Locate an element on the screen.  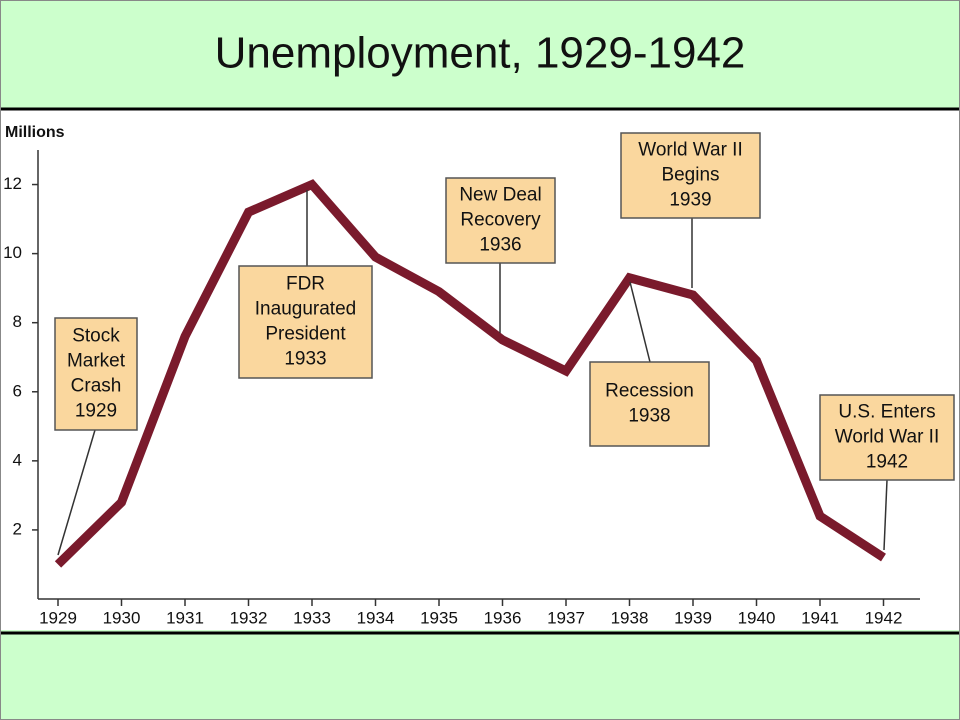
annotation-text: 1929 is located at coordinates (96, 411).